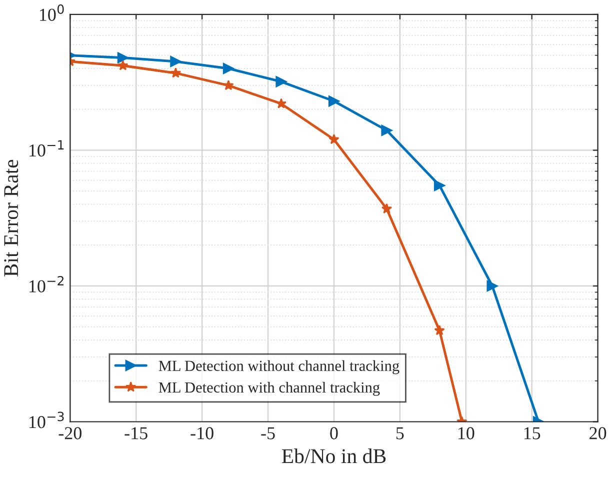 The height and width of the screenshot is (482, 610). Describe the element at coordinates (11, 218) in the screenshot. I see `y-axis-title: Bit Error Rate` at that location.